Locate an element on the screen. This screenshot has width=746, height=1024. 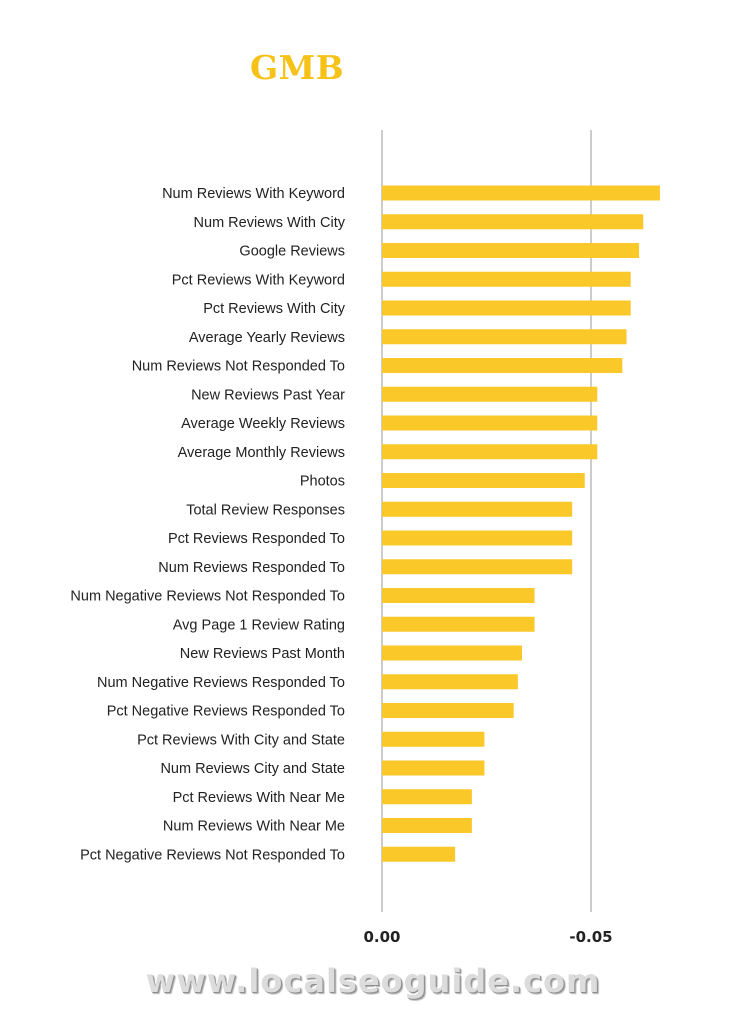
category-label: Num Reviews Not Responded To is located at coordinates (238, 367).